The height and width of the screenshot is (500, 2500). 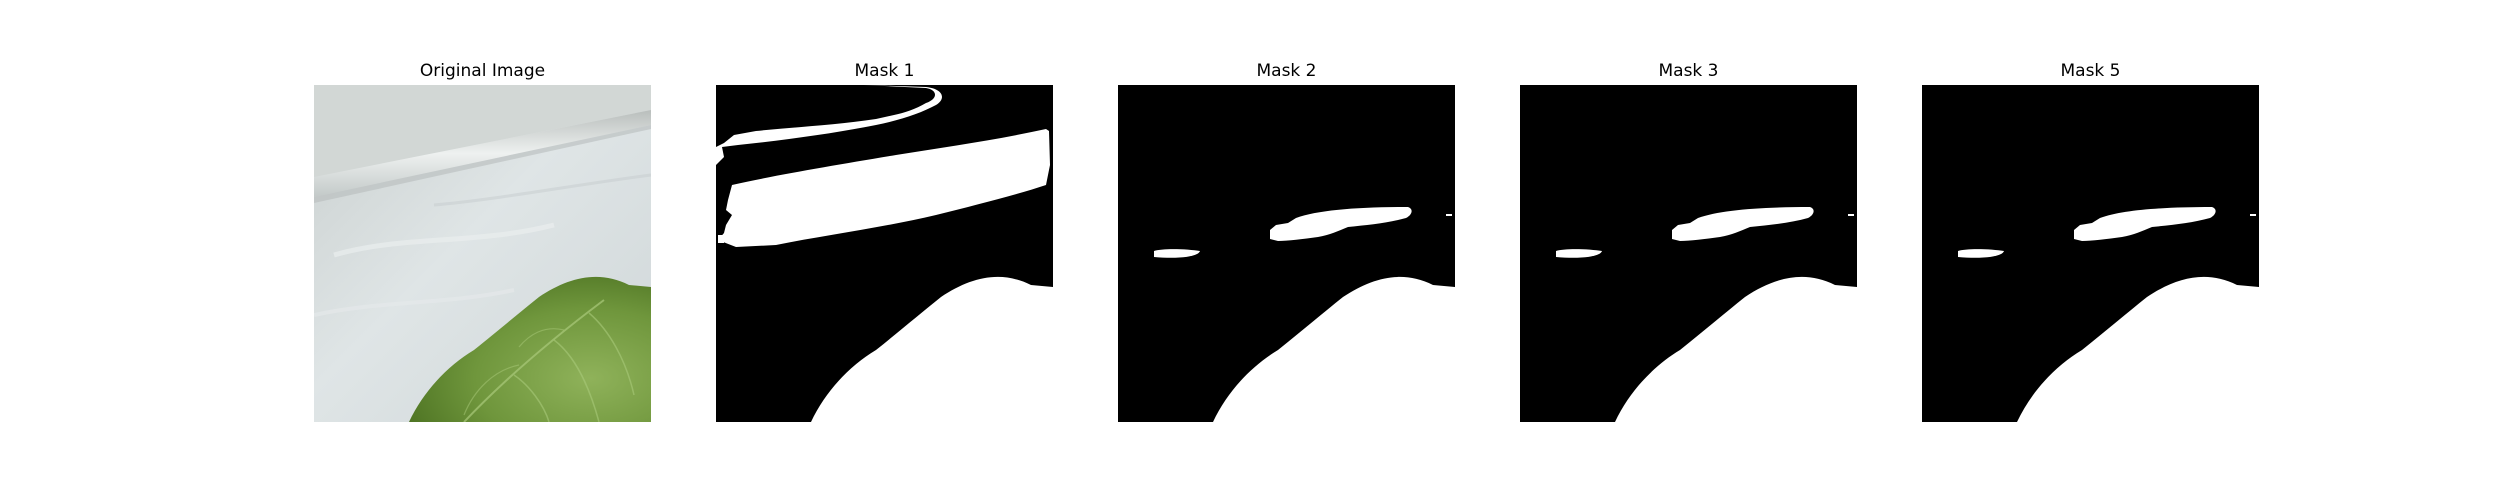 What do you see at coordinates (2090, 253) in the screenshot?
I see `mask-5-image` at bounding box center [2090, 253].